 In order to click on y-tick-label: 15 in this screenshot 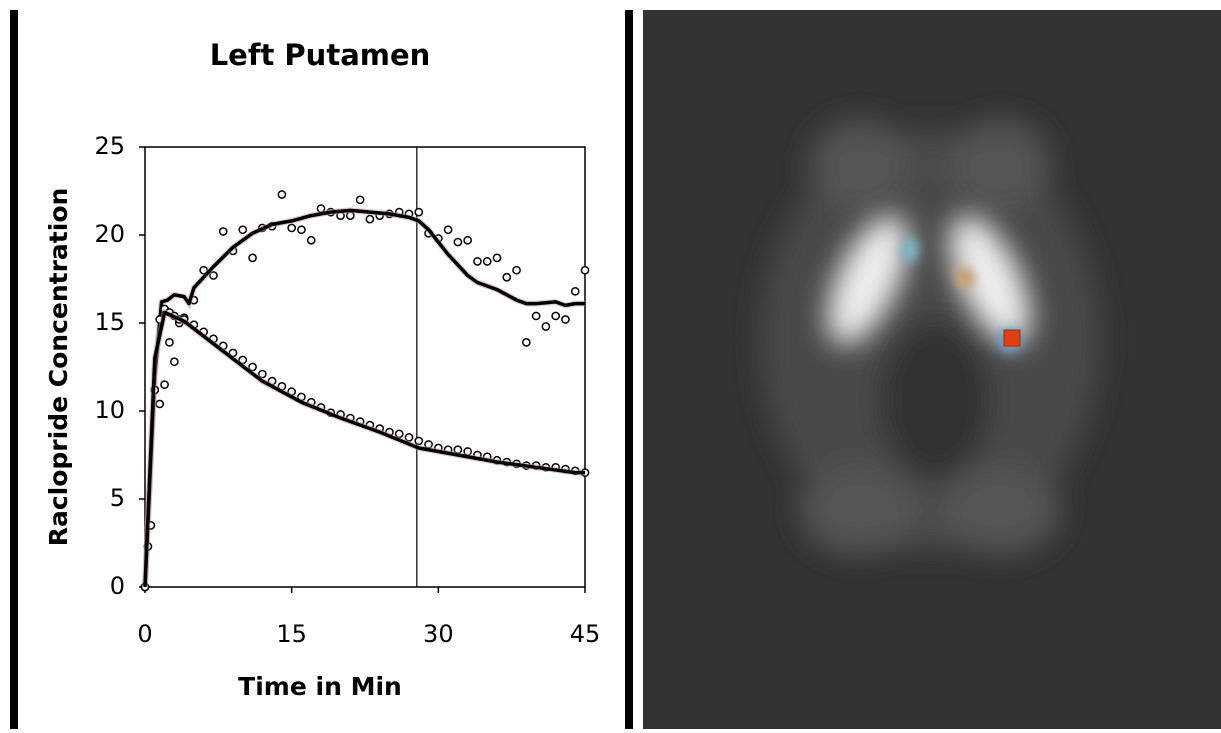, I will do `click(109, 322)`.